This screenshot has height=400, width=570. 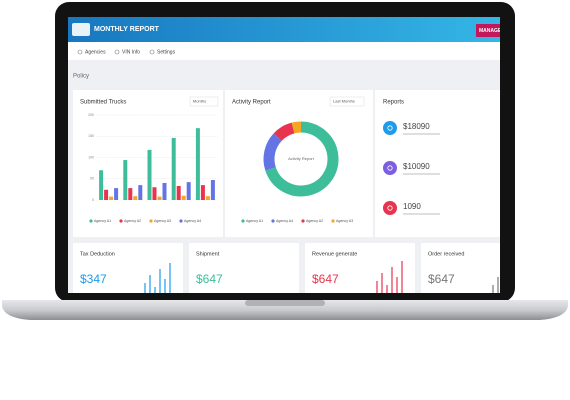 I want to click on nav-item: Settings, so click(x=166, y=52).